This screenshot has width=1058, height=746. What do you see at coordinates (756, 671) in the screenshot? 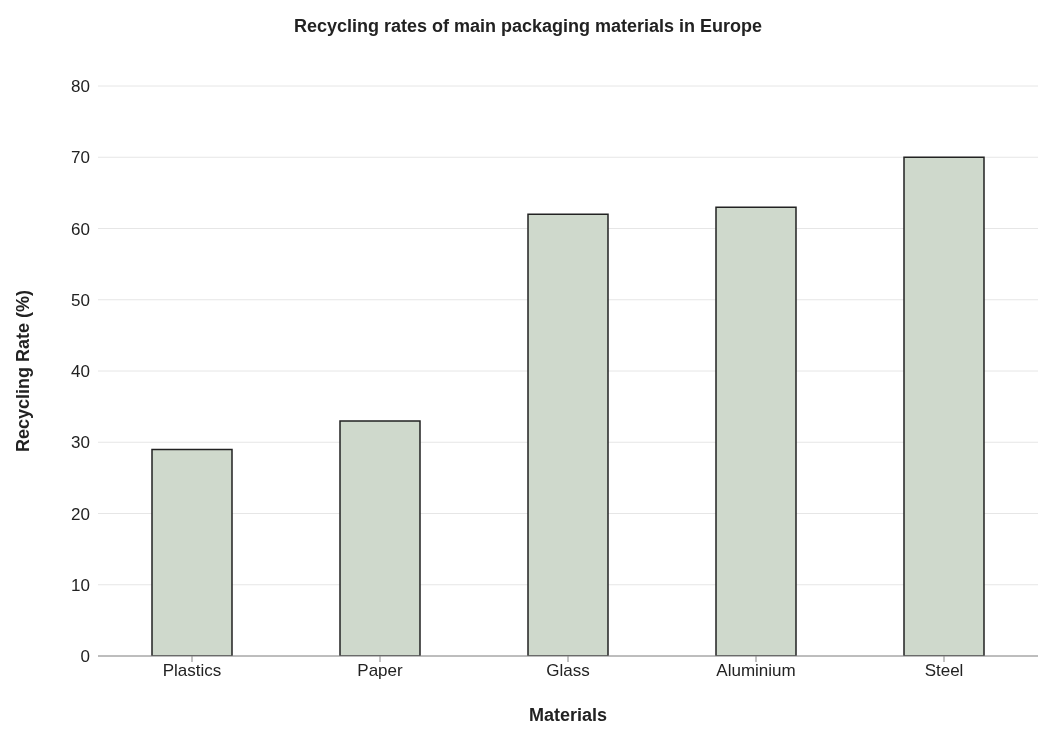
I see `x-tick-label: Aluminium` at bounding box center [756, 671].